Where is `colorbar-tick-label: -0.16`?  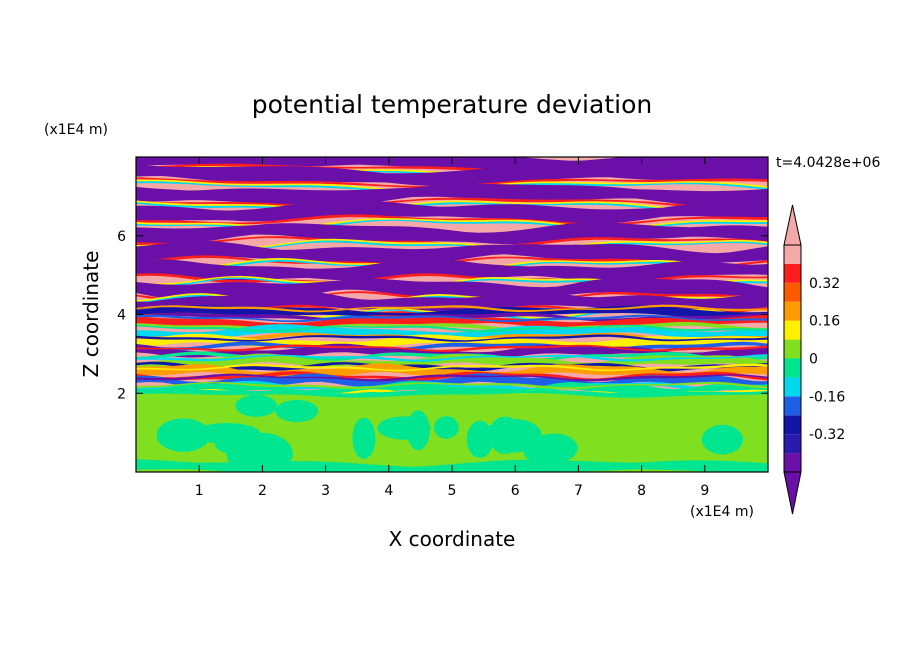 colorbar-tick-label: -0.16 is located at coordinates (827, 397).